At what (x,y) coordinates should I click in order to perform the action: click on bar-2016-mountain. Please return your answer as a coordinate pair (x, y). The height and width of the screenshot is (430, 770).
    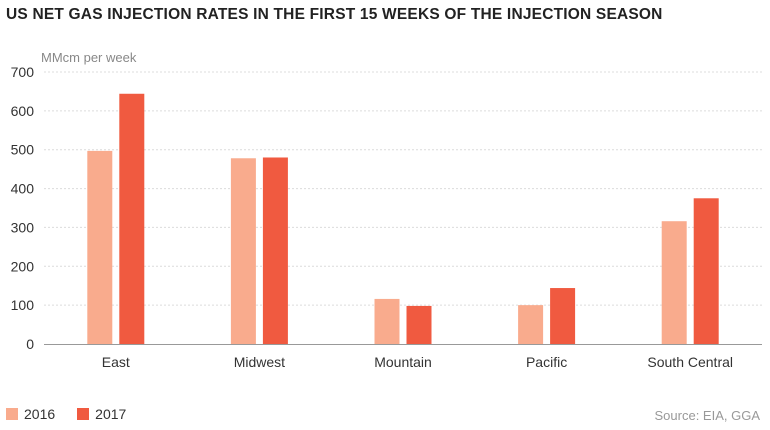
    Looking at the image, I should click on (387, 321).